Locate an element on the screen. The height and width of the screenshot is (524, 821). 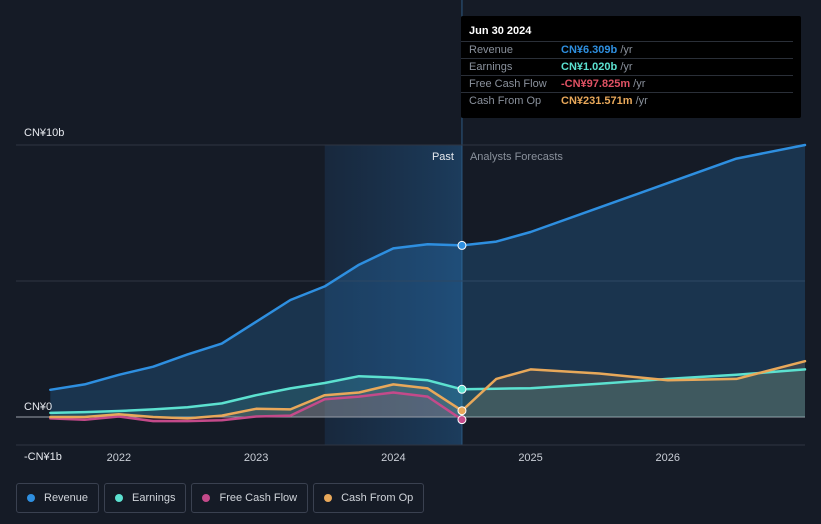
tooltip-value: -CN¥97.825m /yr is located at coordinates (603, 84).